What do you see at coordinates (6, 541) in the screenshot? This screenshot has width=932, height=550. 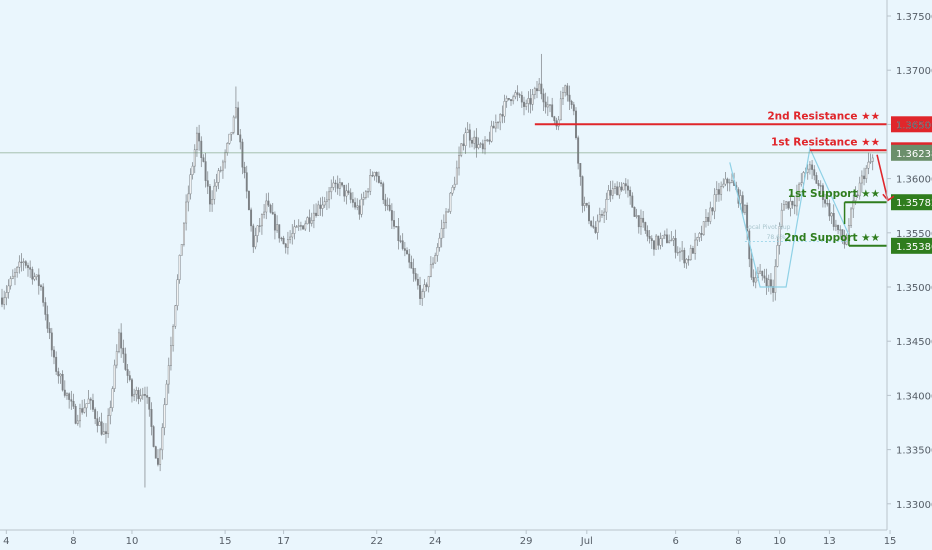 I see `x-tick-label: 4` at bounding box center [6, 541].